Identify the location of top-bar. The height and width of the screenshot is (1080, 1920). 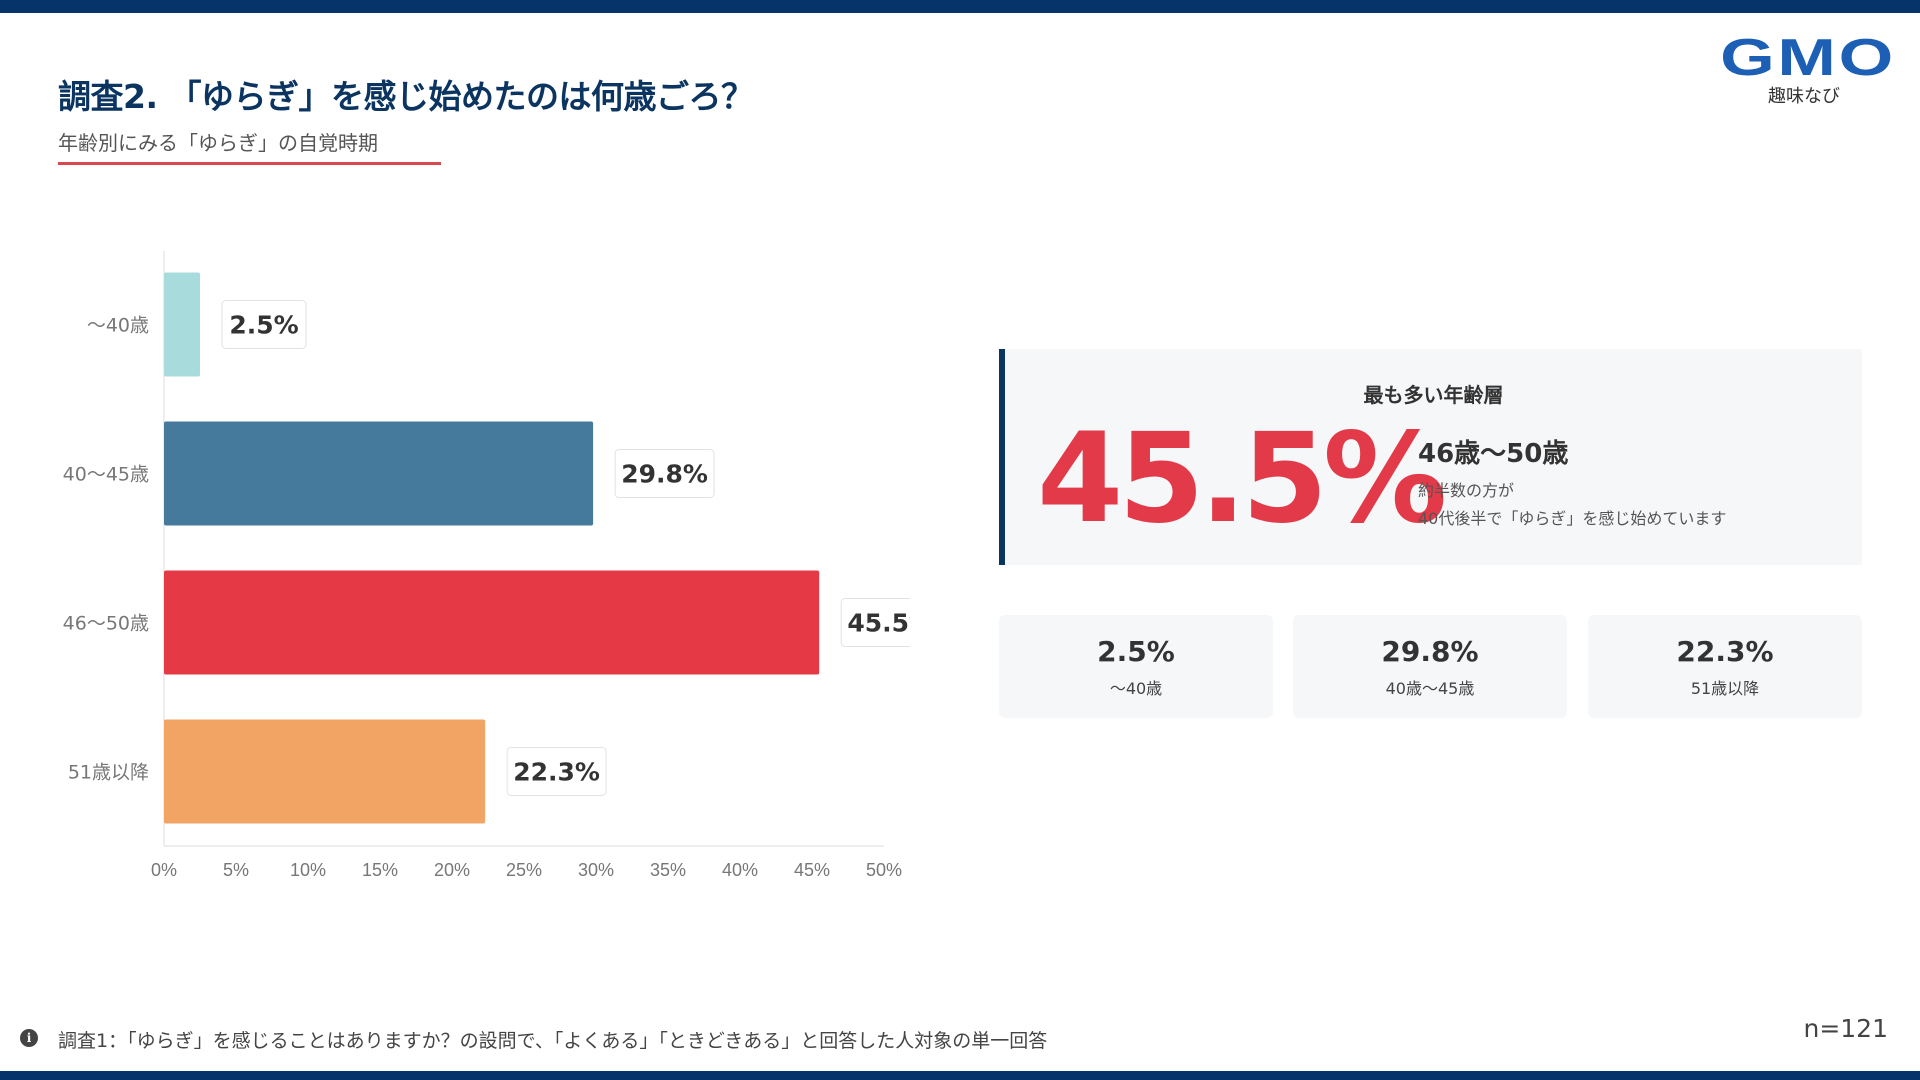
(960, 6).